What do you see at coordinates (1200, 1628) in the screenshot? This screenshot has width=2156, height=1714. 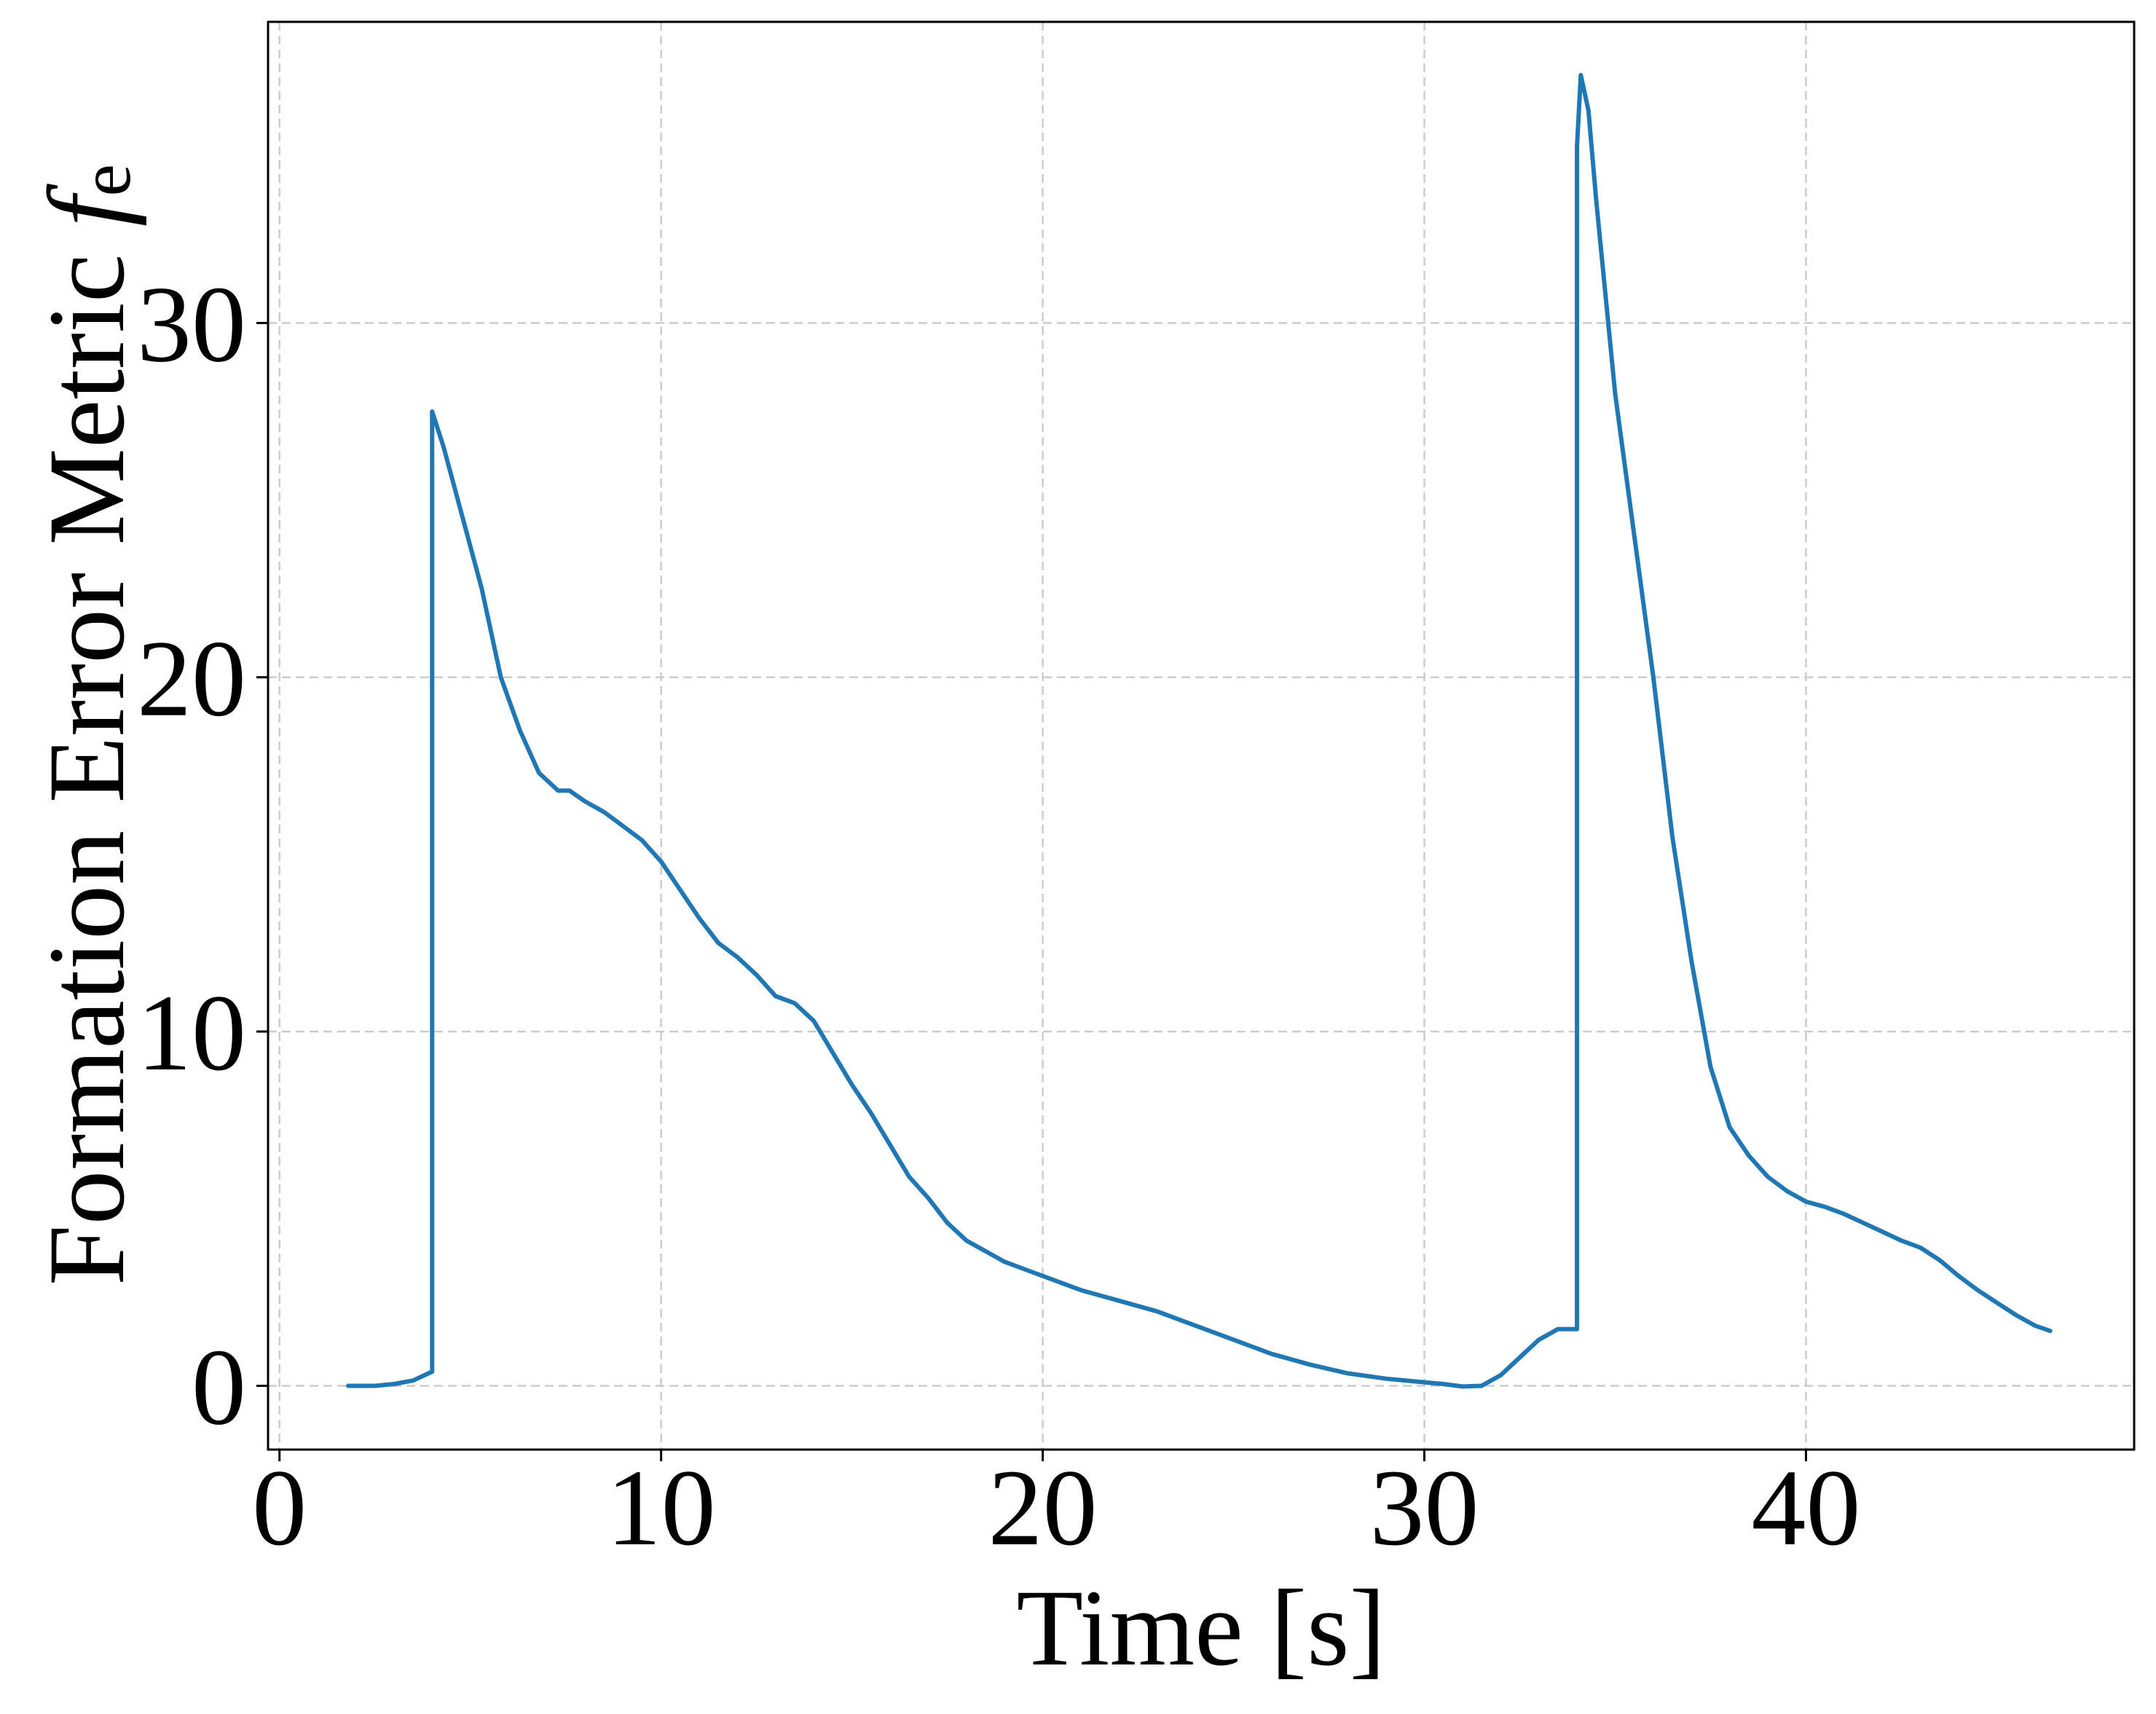 I see `x-axis-title: Time [s]` at bounding box center [1200, 1628].